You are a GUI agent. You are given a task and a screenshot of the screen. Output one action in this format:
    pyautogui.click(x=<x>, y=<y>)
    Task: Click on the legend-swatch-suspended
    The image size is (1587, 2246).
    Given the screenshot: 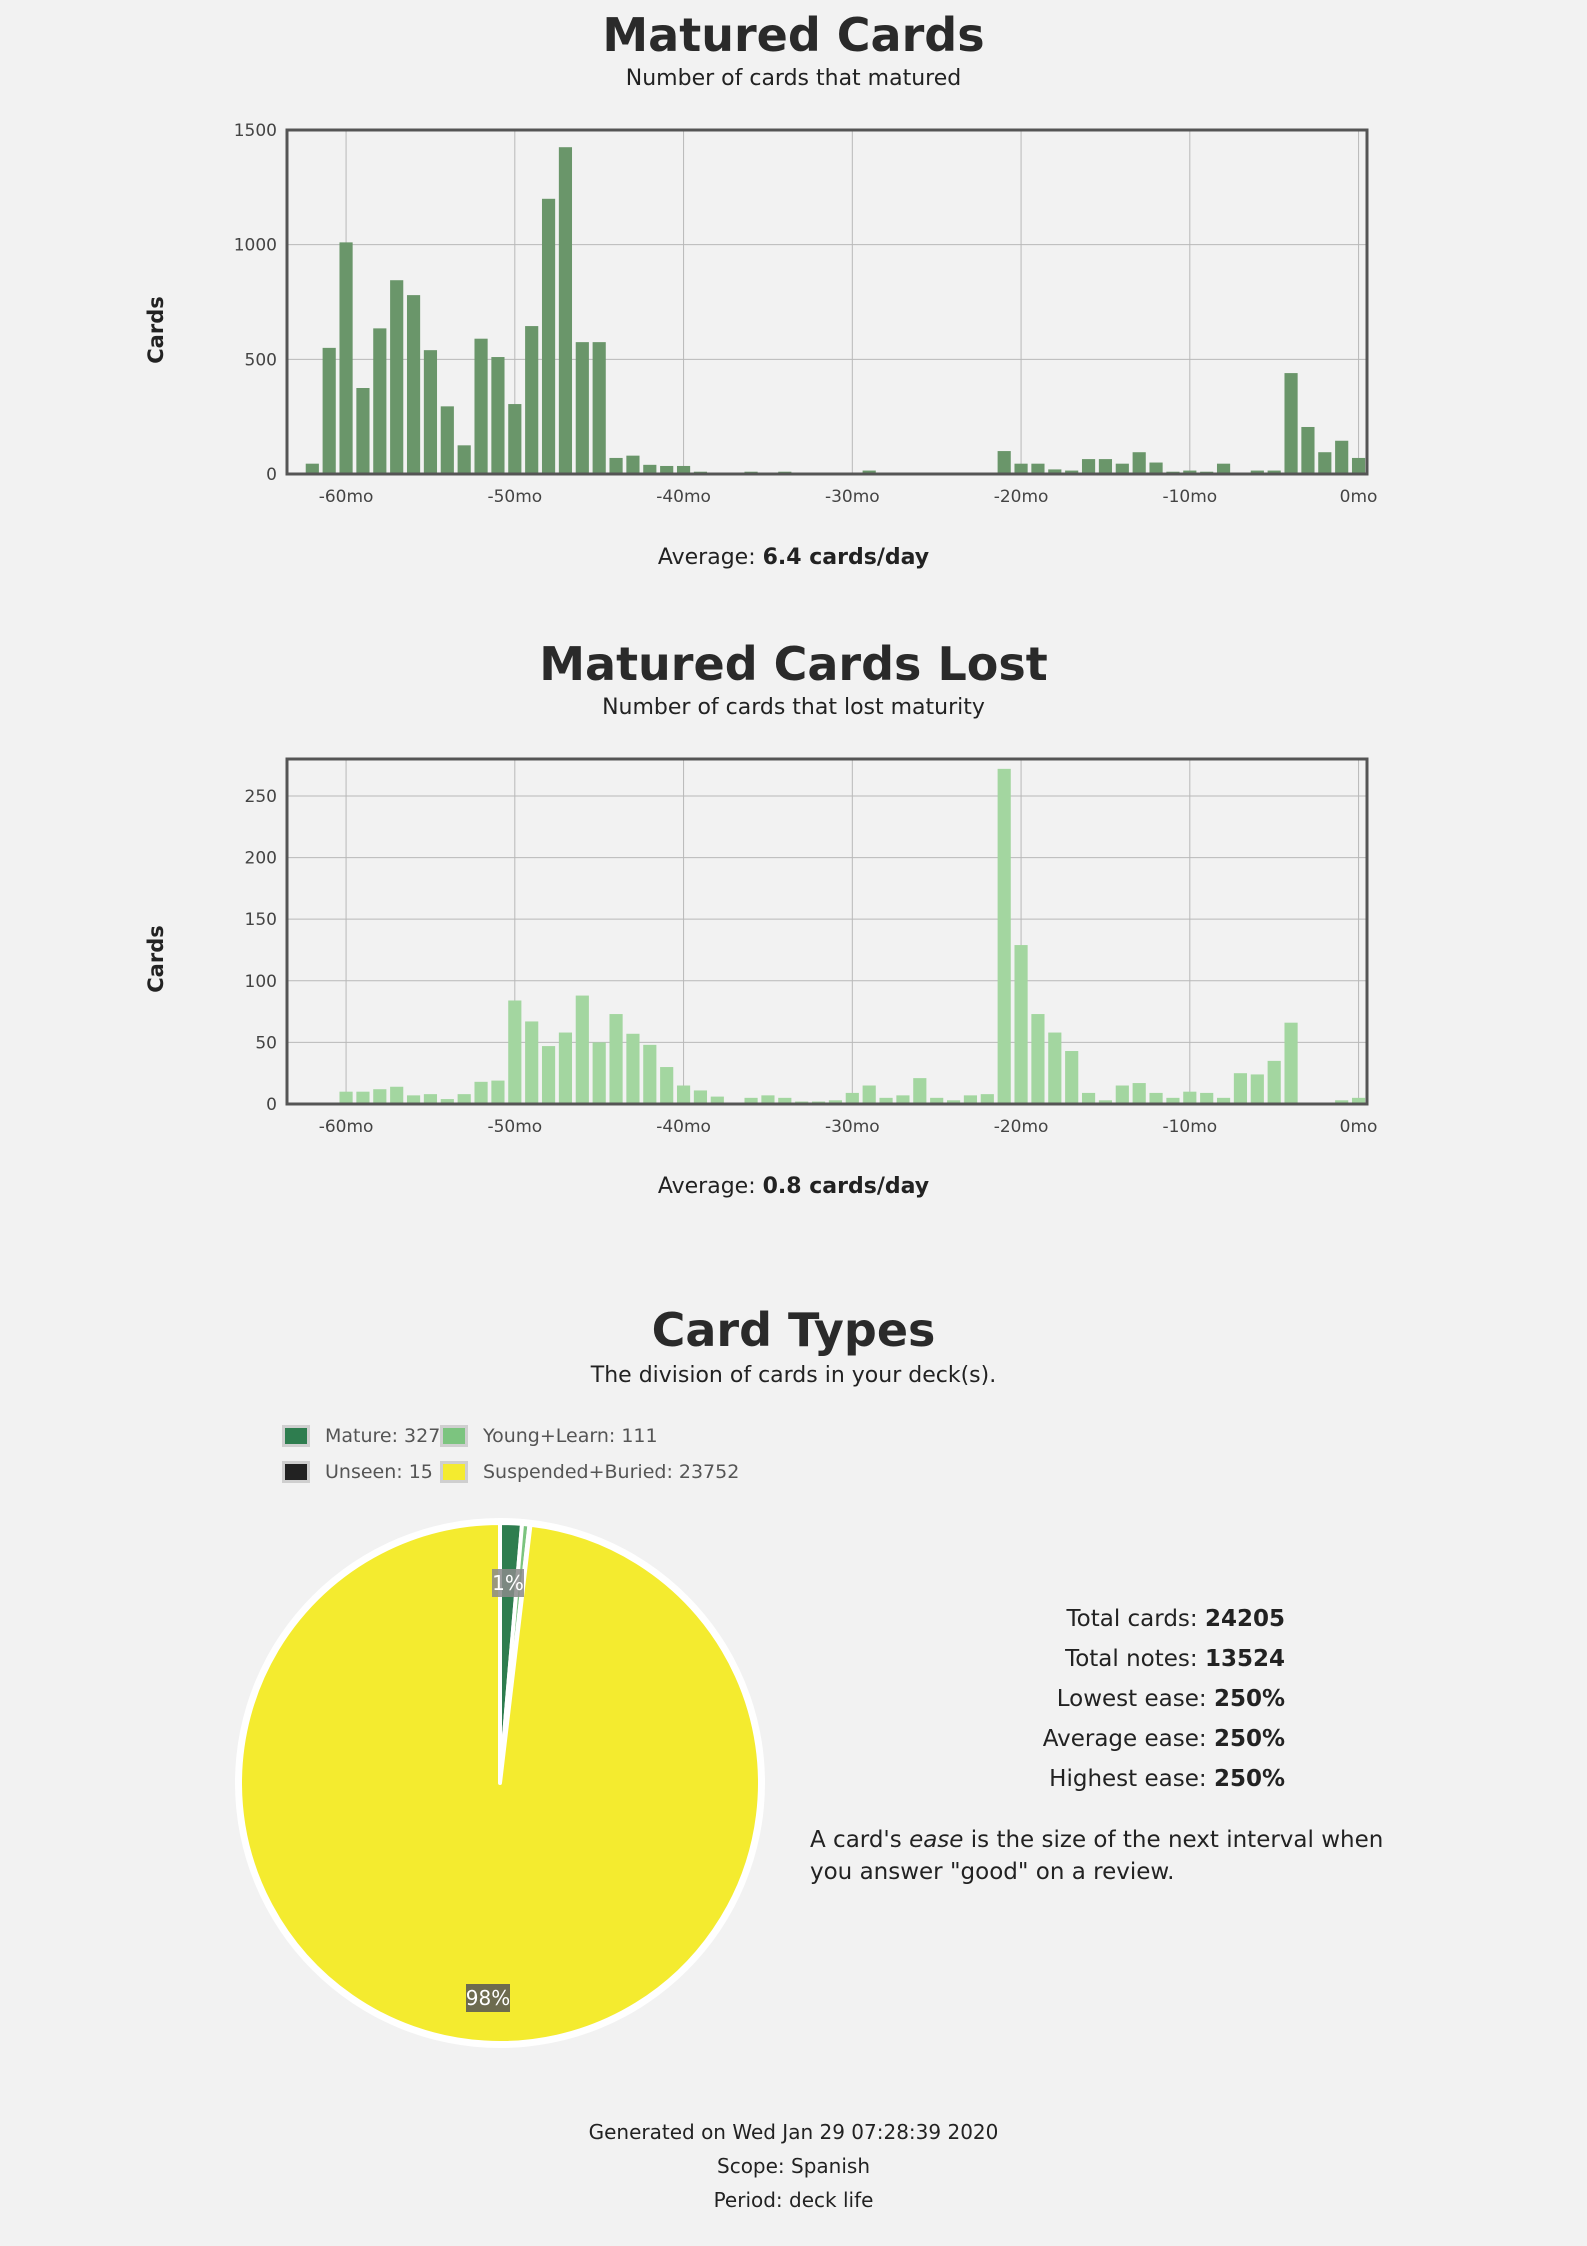 What is the action you would take?
    pyautogui.click(x=454, y=1472)
    